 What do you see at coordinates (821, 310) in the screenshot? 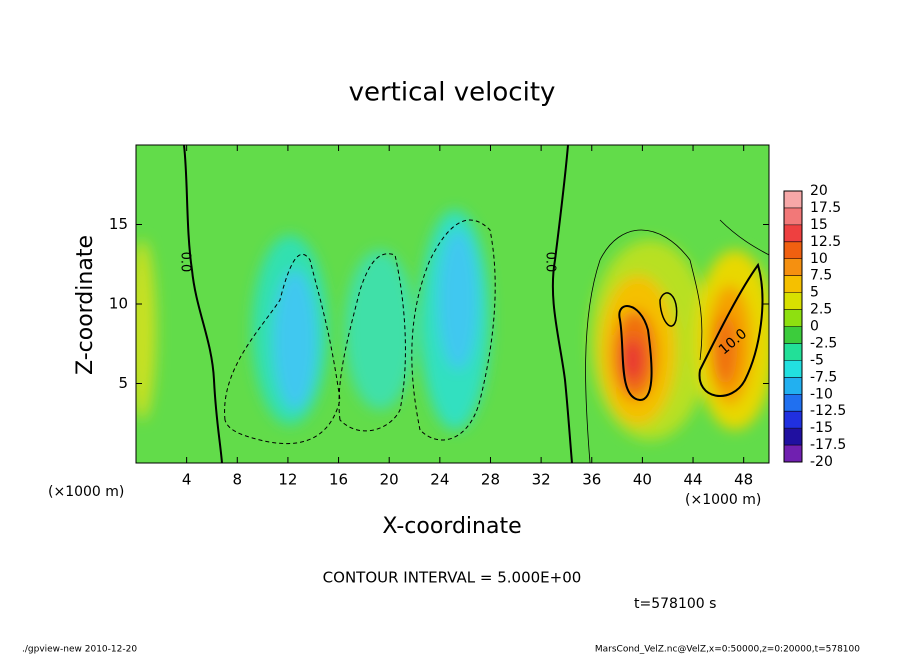
I see `colorbar-label: 2.5` at bounding box center [821, 310].